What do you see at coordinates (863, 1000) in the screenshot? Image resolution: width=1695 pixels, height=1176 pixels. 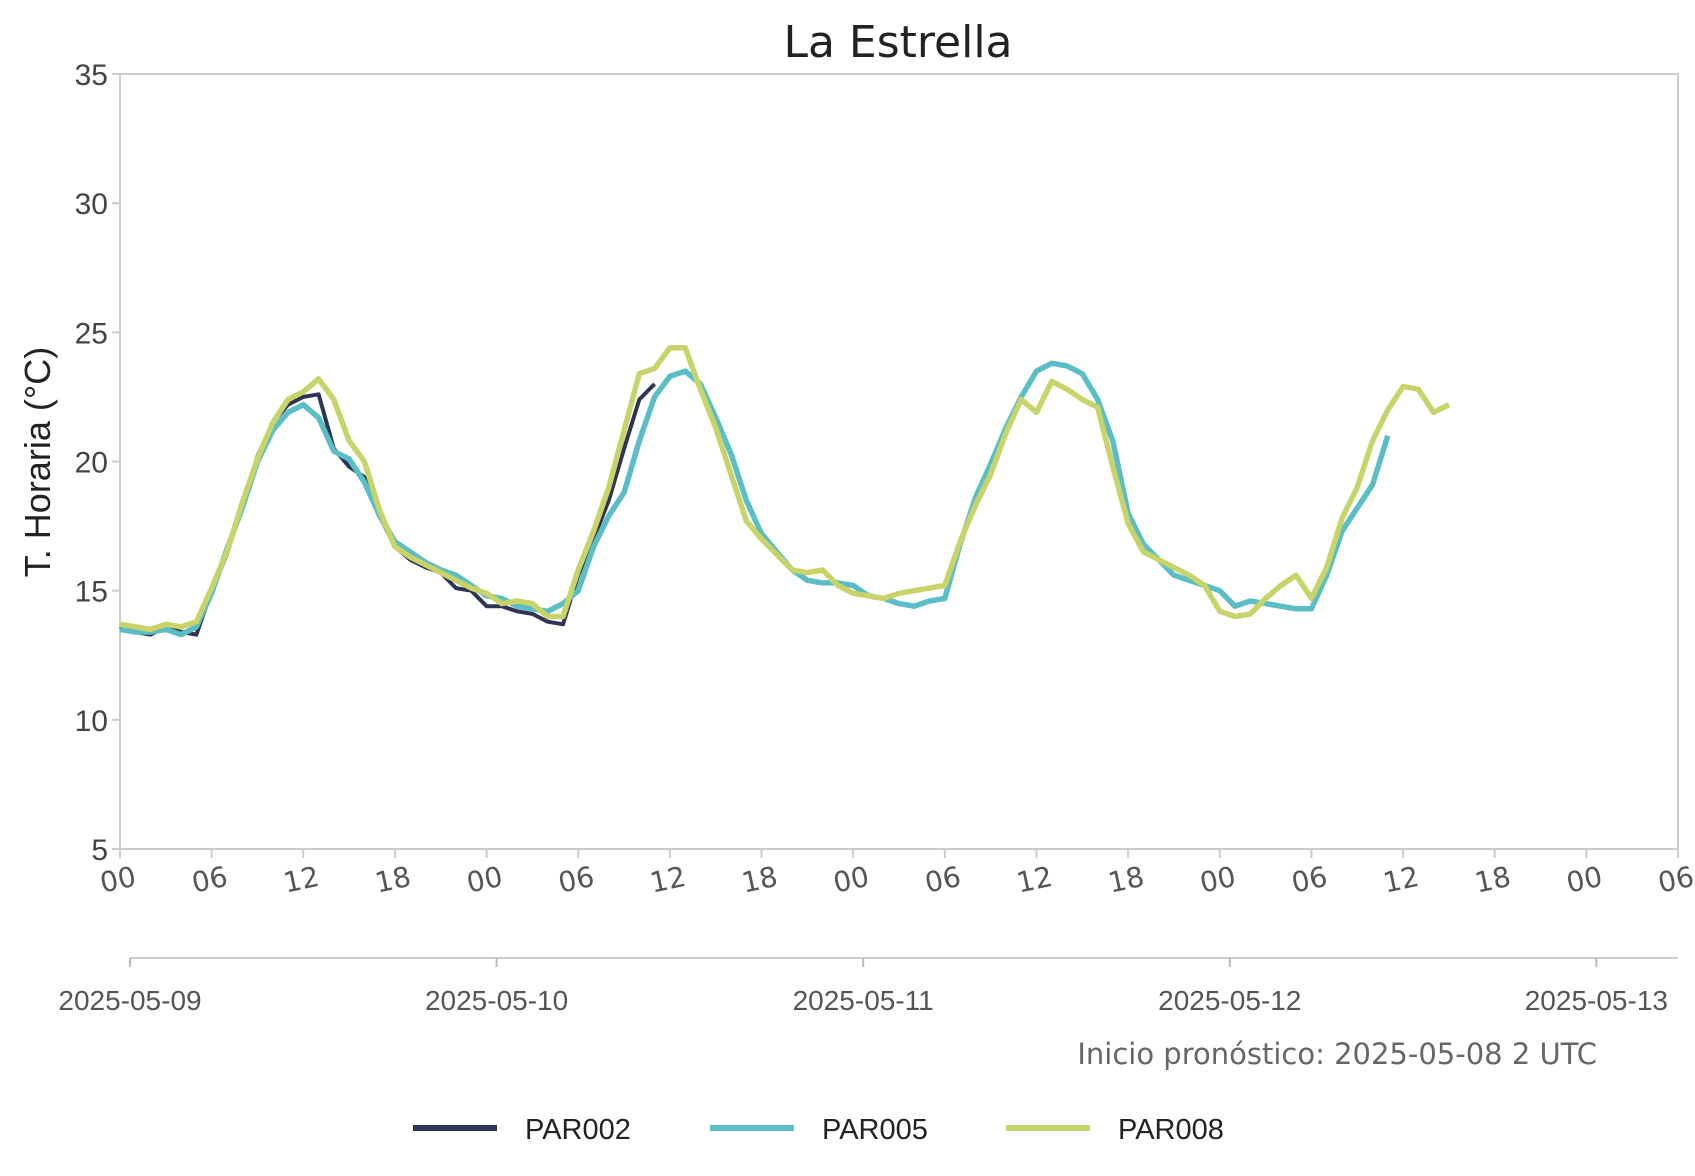 I see `date-tick-label: 2025-05-11` at bounding box center [863, 1000].